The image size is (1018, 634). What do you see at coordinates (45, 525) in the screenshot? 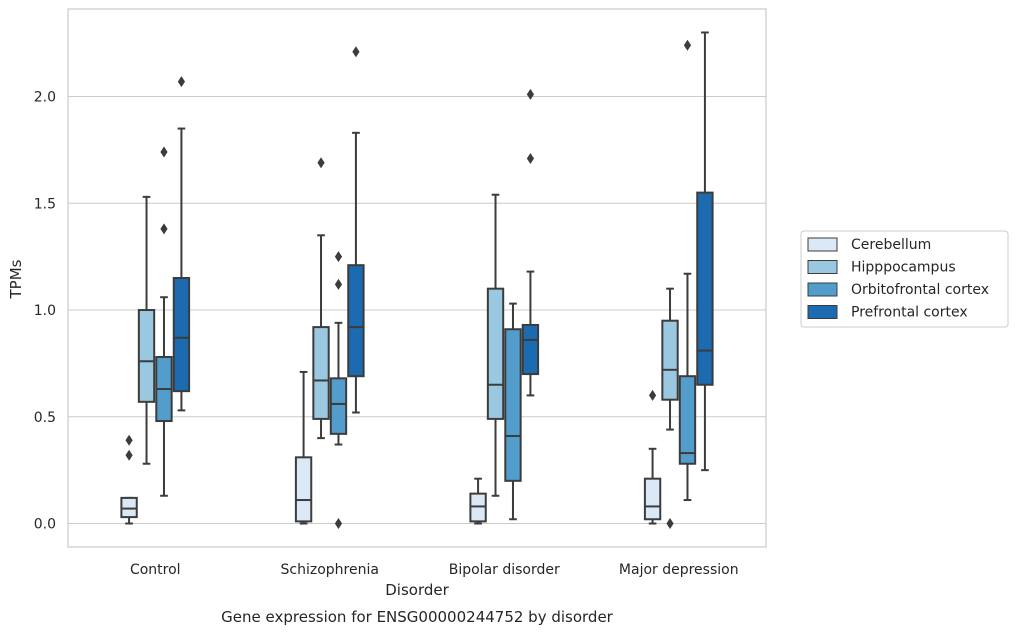
I see `y-tick-label: 0.0` at bounding box center [45, 525].